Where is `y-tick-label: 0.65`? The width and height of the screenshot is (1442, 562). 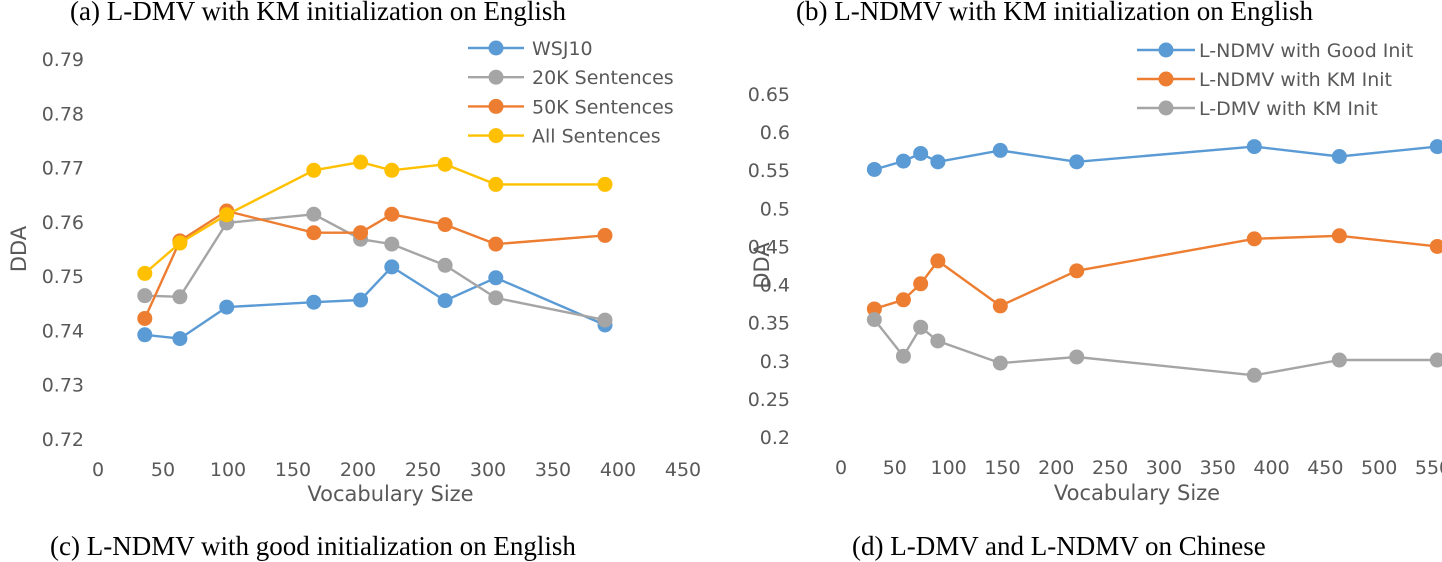 y-tick-label: 0.65 is located at coordinates (769, 95).